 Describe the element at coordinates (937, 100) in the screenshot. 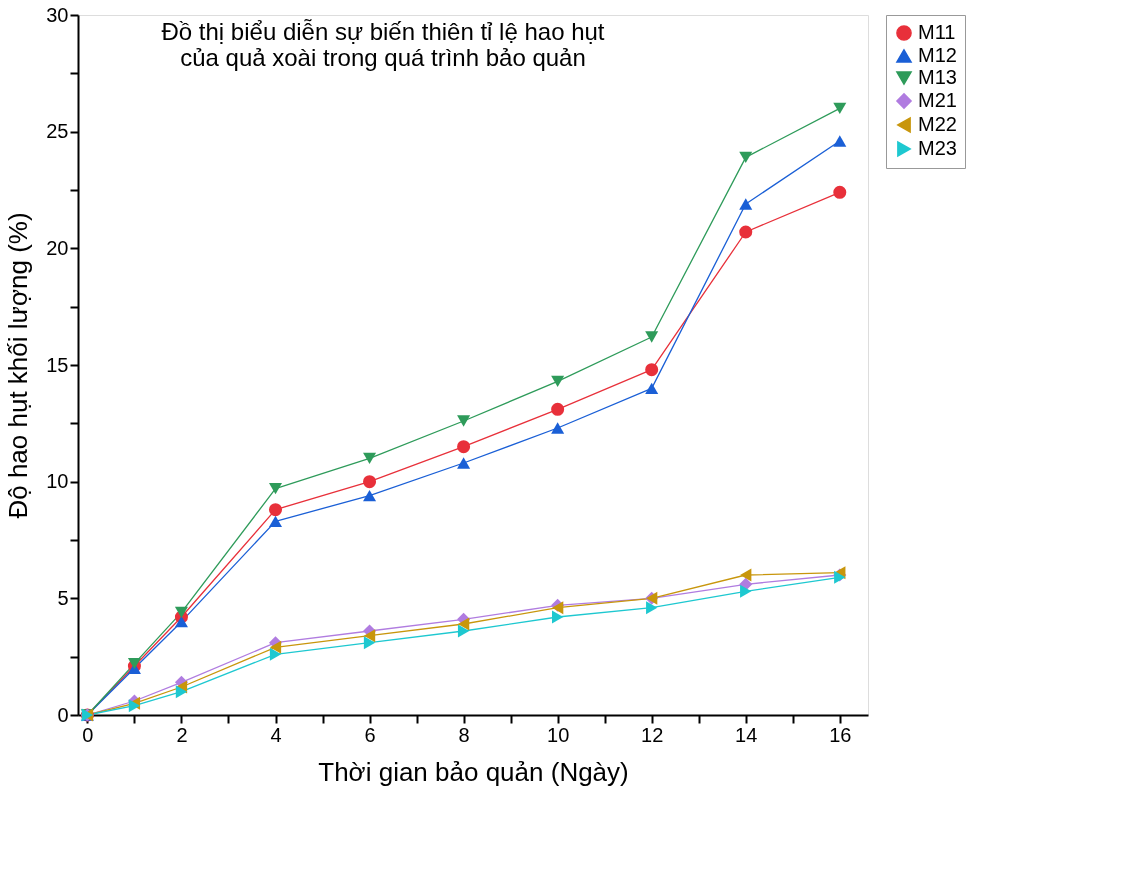

I see `legend-label: M21` at that location.